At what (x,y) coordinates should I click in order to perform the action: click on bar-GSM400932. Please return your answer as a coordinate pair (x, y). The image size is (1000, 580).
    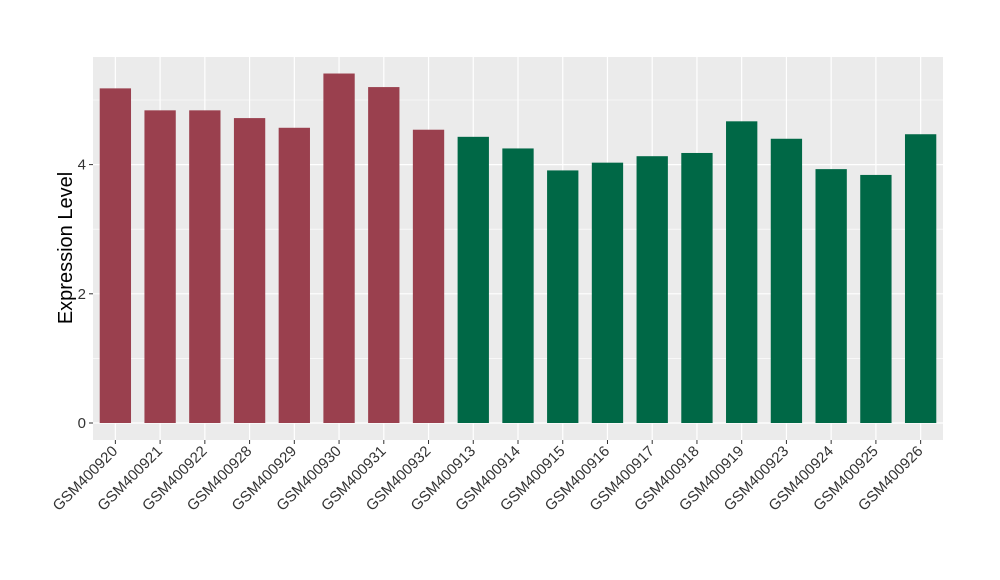
    Looking at the image, I should click on (428, 276).